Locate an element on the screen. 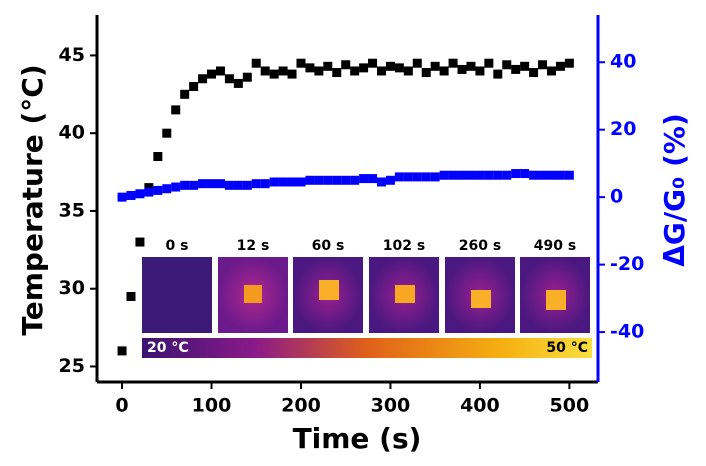 The width and height of the screenshot is (706, 466). thermal-image is located at coordinates (177, 295).